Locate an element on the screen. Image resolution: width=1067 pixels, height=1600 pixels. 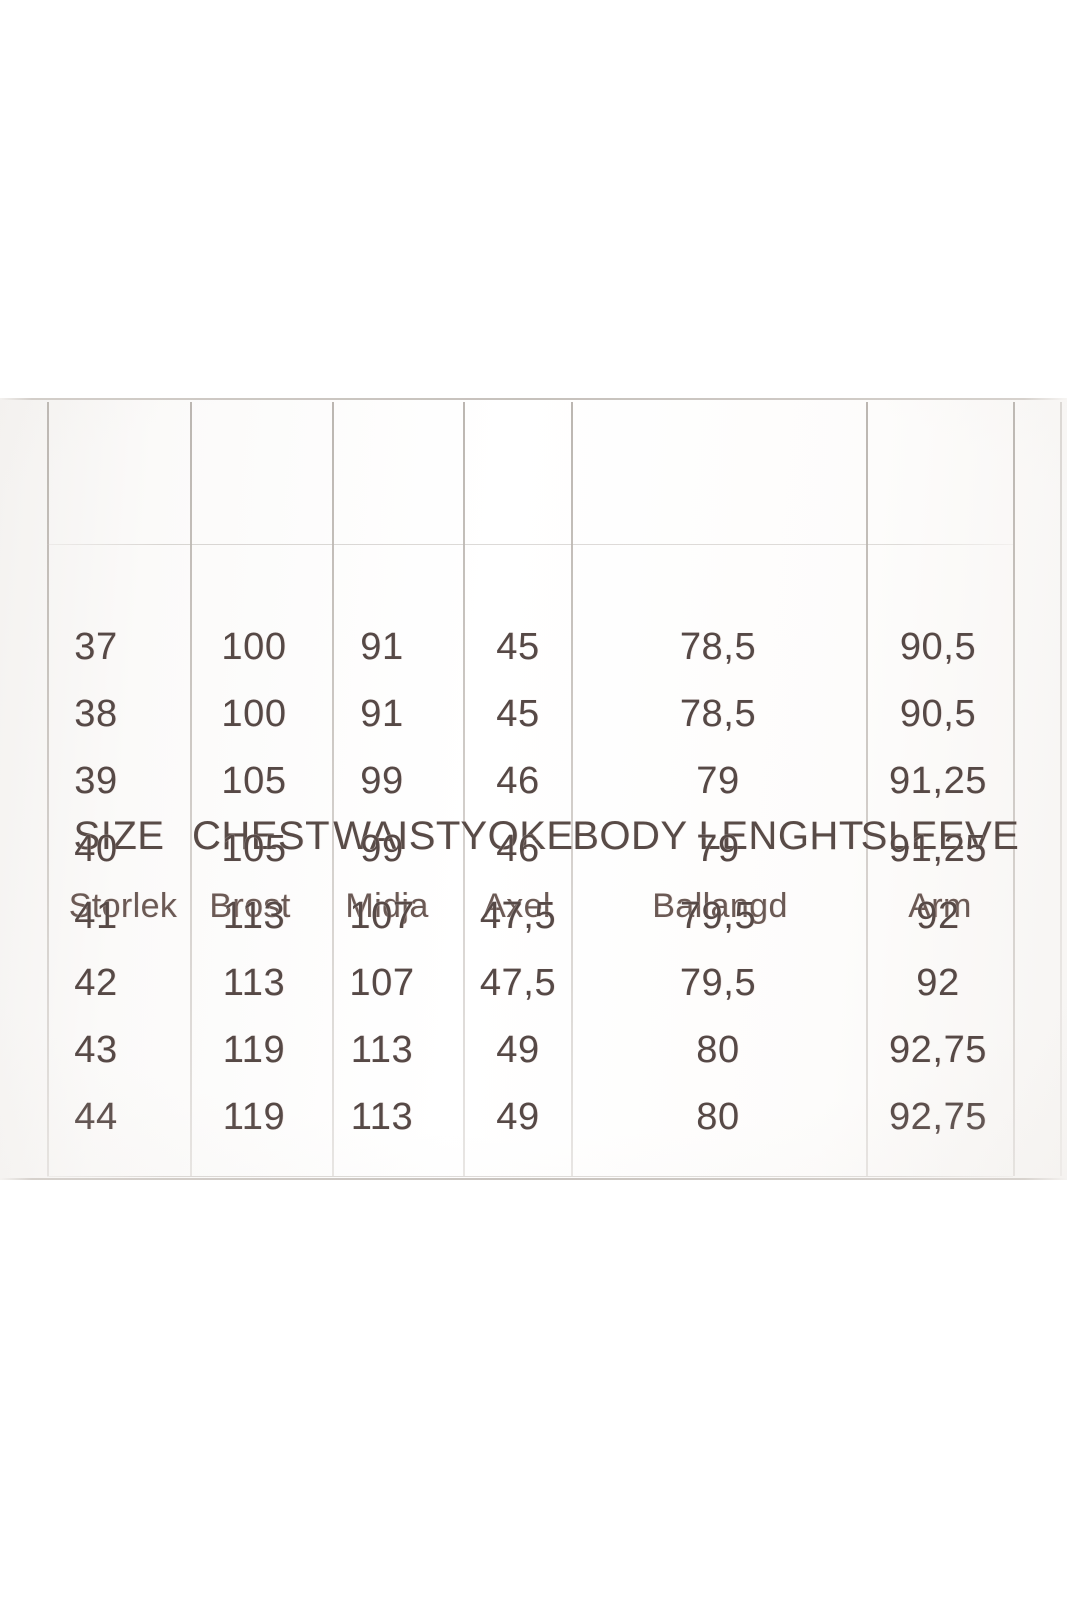
column-rule-left is located at coordinates (48, 789).